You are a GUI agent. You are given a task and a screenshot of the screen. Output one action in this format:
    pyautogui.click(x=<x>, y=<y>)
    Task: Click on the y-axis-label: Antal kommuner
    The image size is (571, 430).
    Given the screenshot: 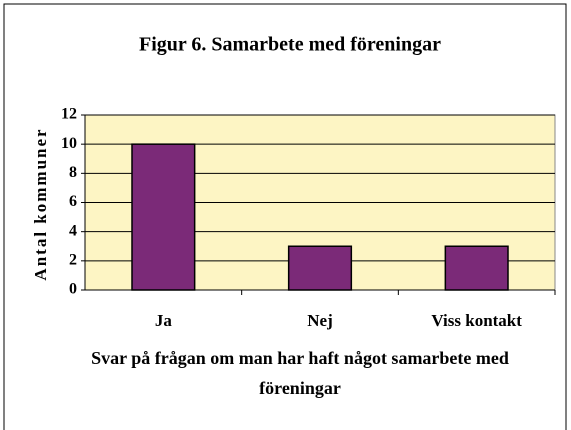 What is the action you would take?
    pyautogui.click(x=40, y=203)
    